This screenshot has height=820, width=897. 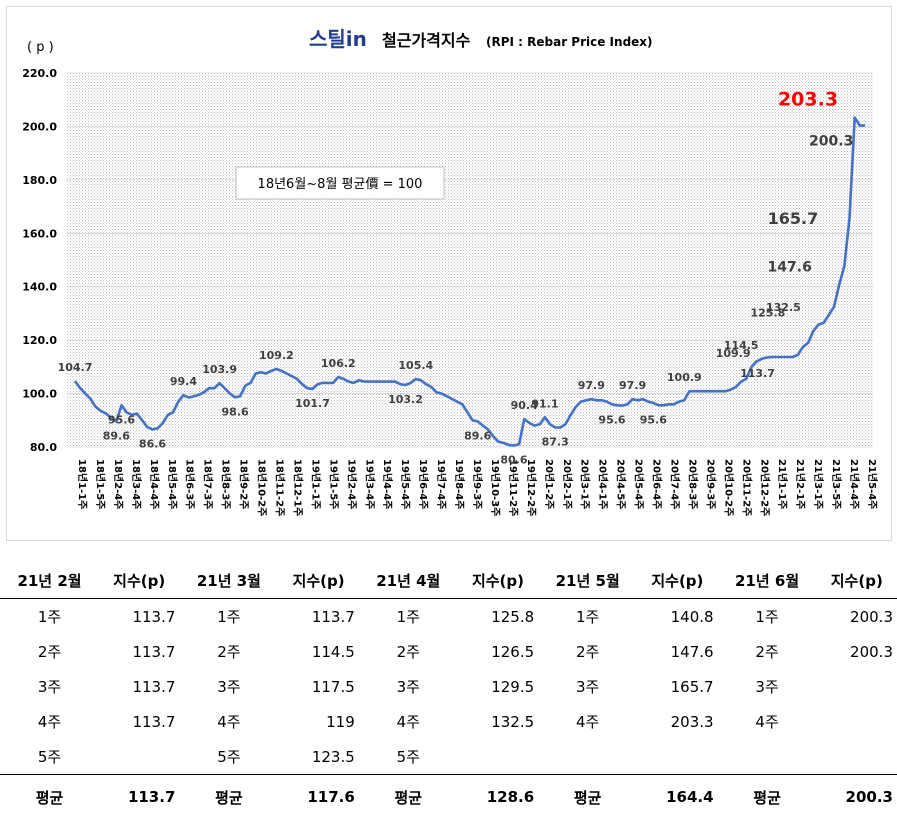 What do you see at coordinates (675, 484) in the screenshot?
I see `x-tick-label: 20년7-4주` at bounding box center [675, 484].